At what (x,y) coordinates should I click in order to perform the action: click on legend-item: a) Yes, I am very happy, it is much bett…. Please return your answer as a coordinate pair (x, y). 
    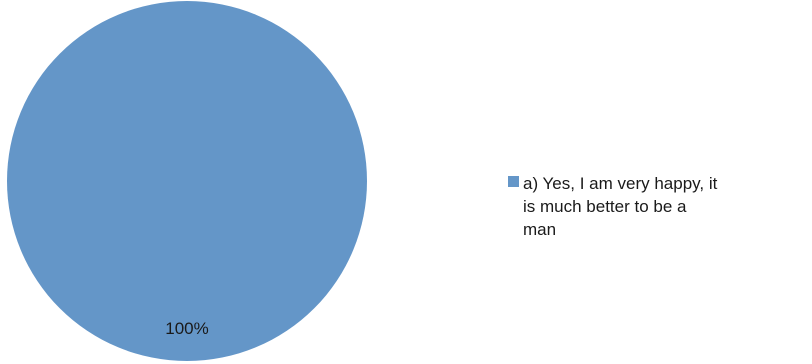
    Looking at the image, I should click on (653, 206).